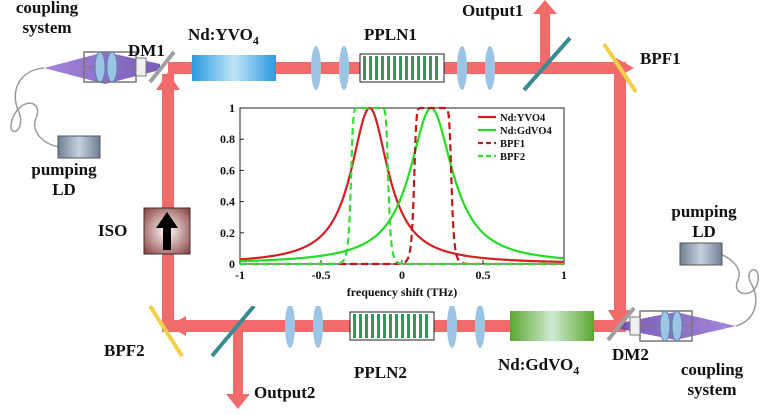 The height and width of the screenshot is (415, 761). What do you see at coordinates (661, 326) in the screenshot?
I see `coupling-system-right` at bounding box center [661, 326].